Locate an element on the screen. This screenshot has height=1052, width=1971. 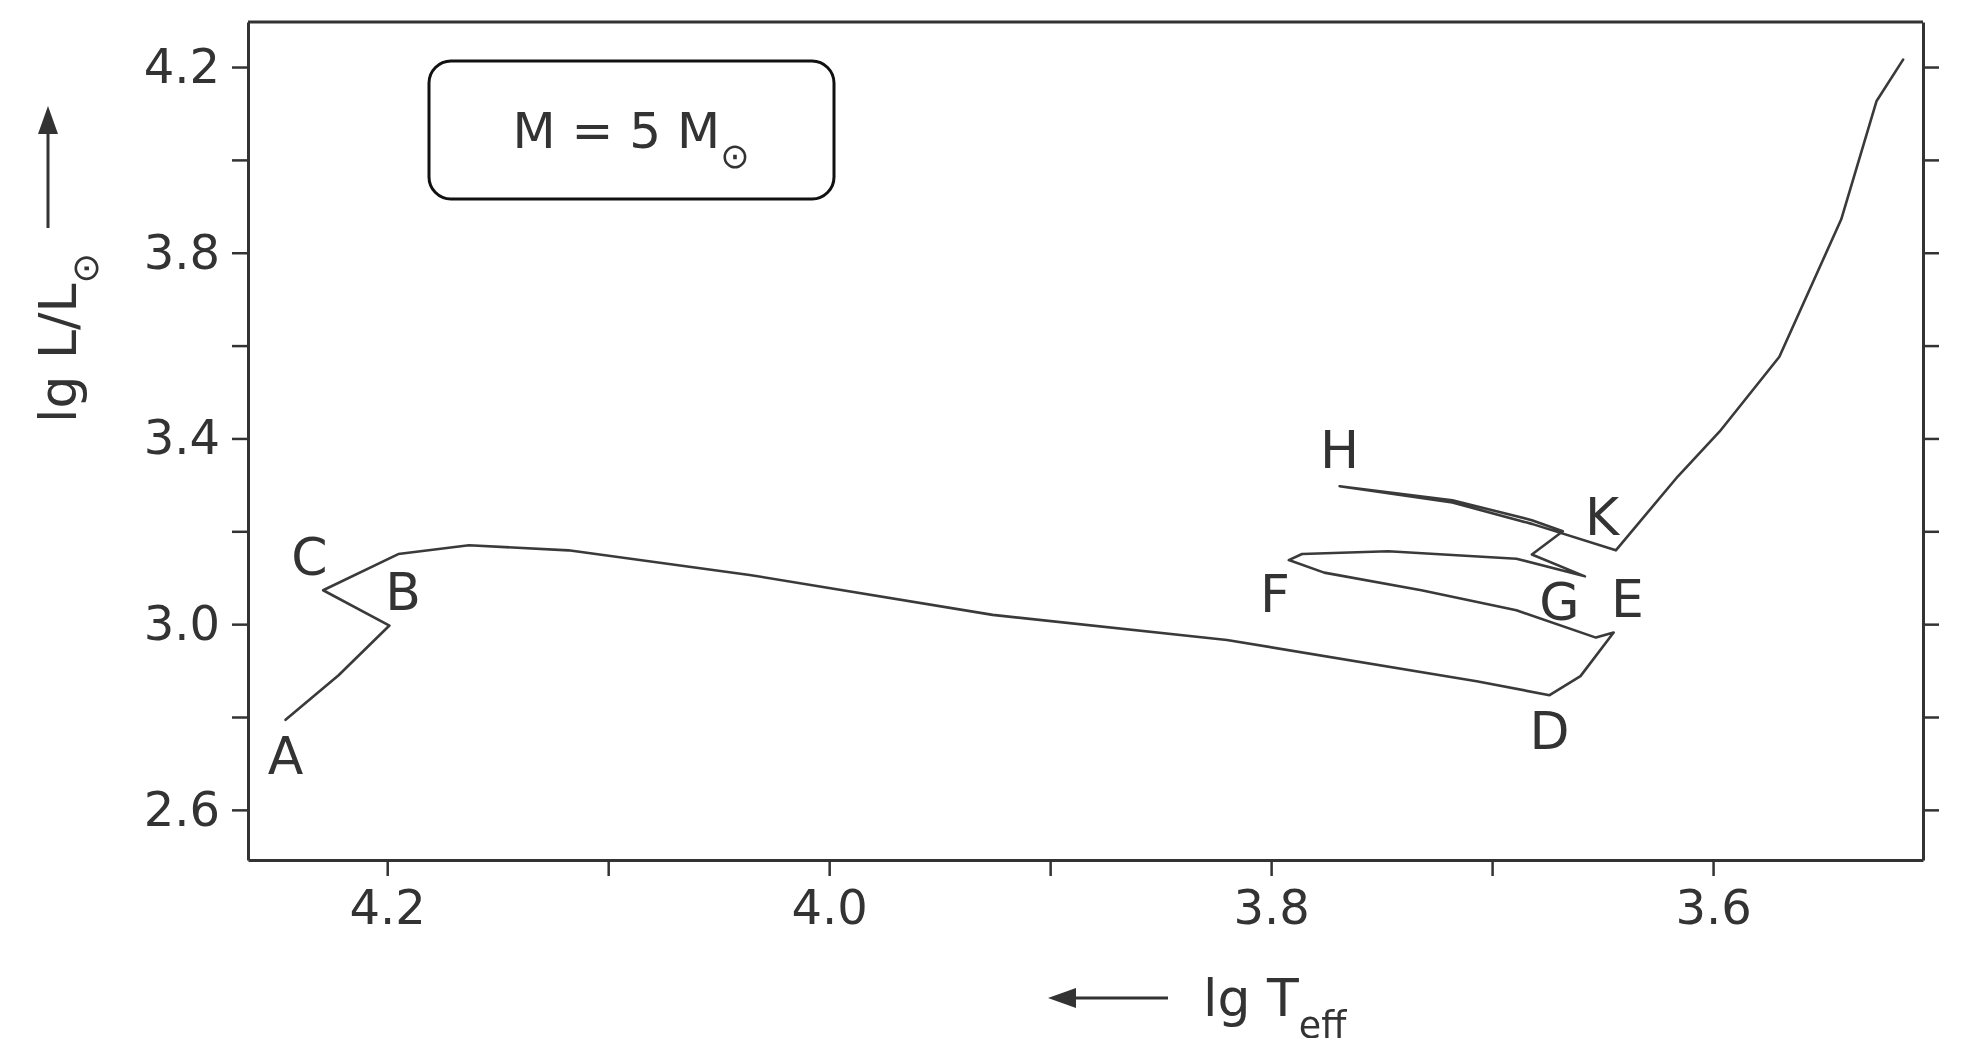
annotation: H is located at coordinates (1340, 450).